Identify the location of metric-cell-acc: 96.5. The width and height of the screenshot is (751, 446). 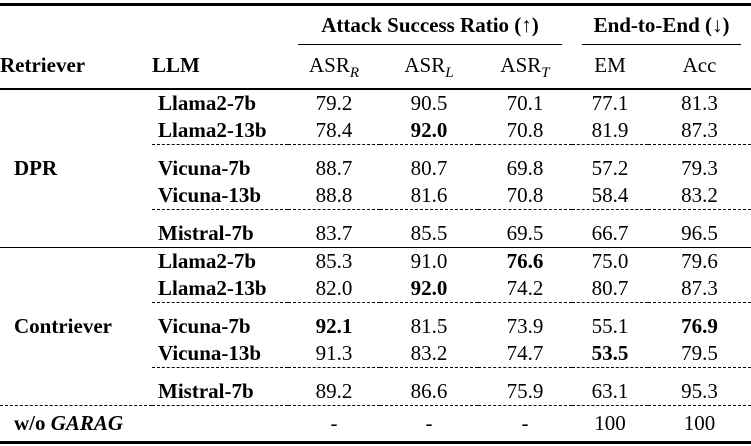
(699, 228).